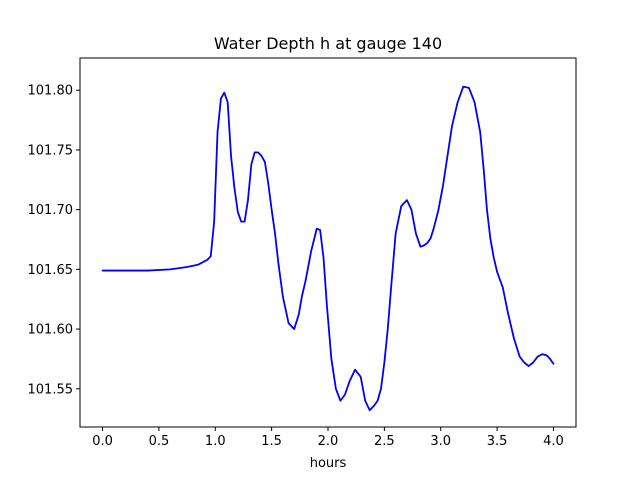  Describe the element at coordinates (384, 441) in the screenshot. I see `x-tick-label: 2.5` at that location.